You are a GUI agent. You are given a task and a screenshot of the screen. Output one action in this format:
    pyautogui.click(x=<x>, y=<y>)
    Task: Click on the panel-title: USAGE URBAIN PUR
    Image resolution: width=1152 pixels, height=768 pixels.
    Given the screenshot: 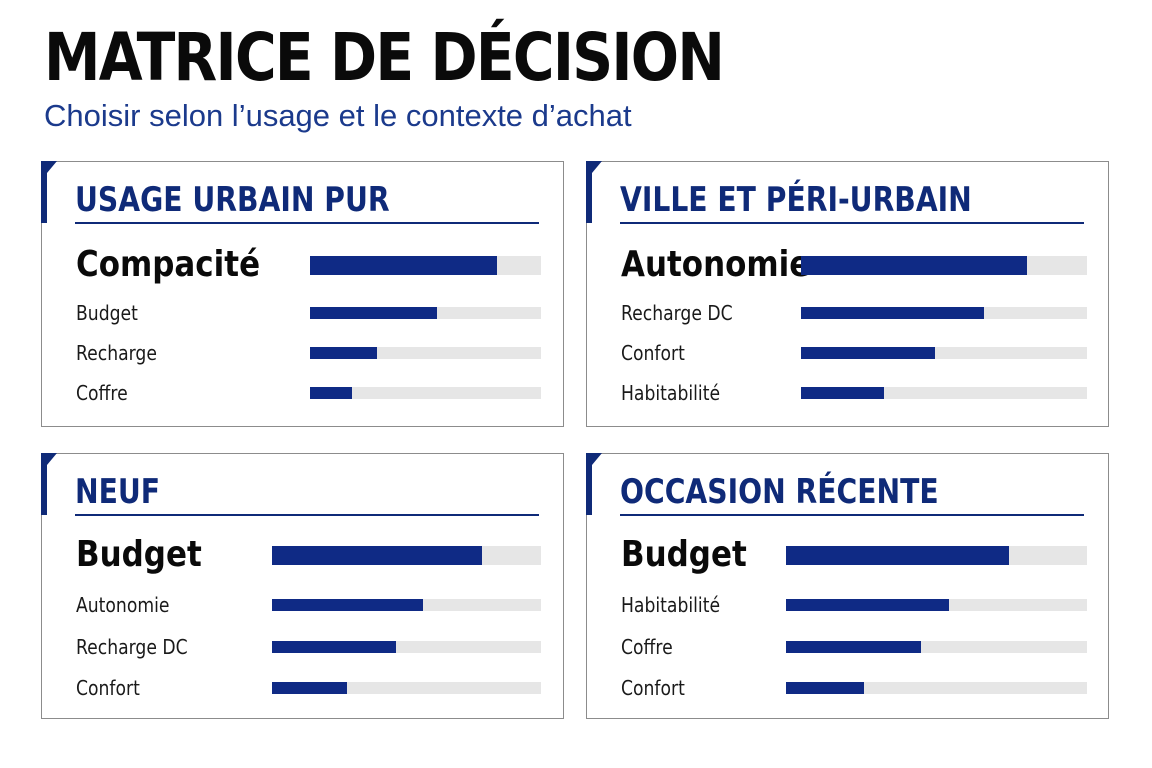 What is the action you would take?
    pyautogui.click(x=232, y=200)
    